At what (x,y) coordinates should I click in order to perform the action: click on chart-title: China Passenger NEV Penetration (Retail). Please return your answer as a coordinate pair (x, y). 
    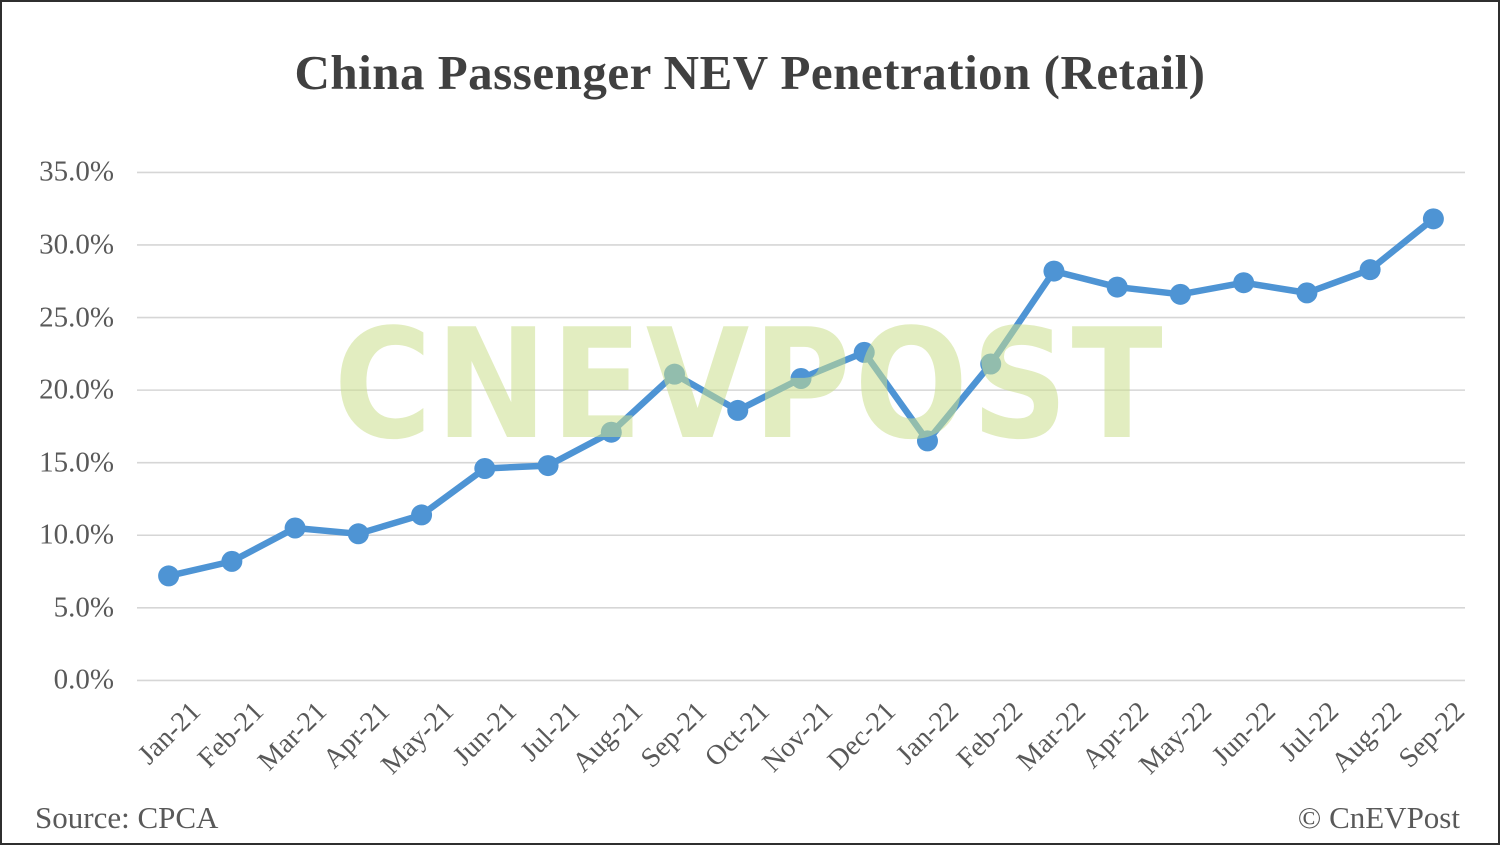
    Looking at the image, I should click on (750, 72).